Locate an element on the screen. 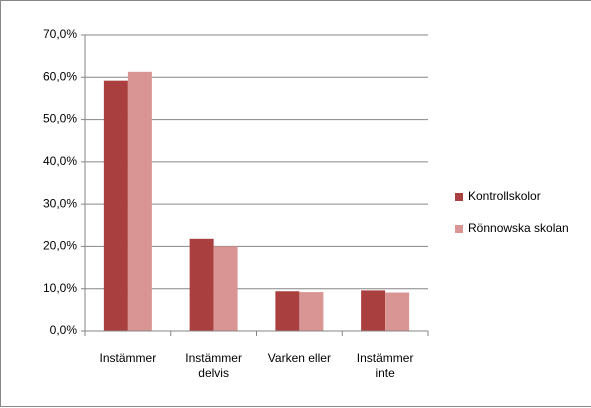 Image resolution: width=591 pixels, height=408 pixels. y-tick-label: 20,0% is located at coordinates (60, 246).